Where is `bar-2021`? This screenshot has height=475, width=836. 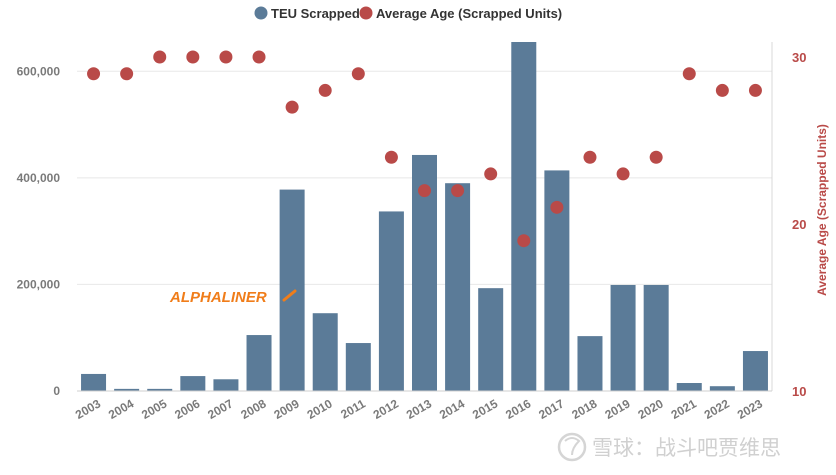
bar-2021 is located at coordinates (689, 387).